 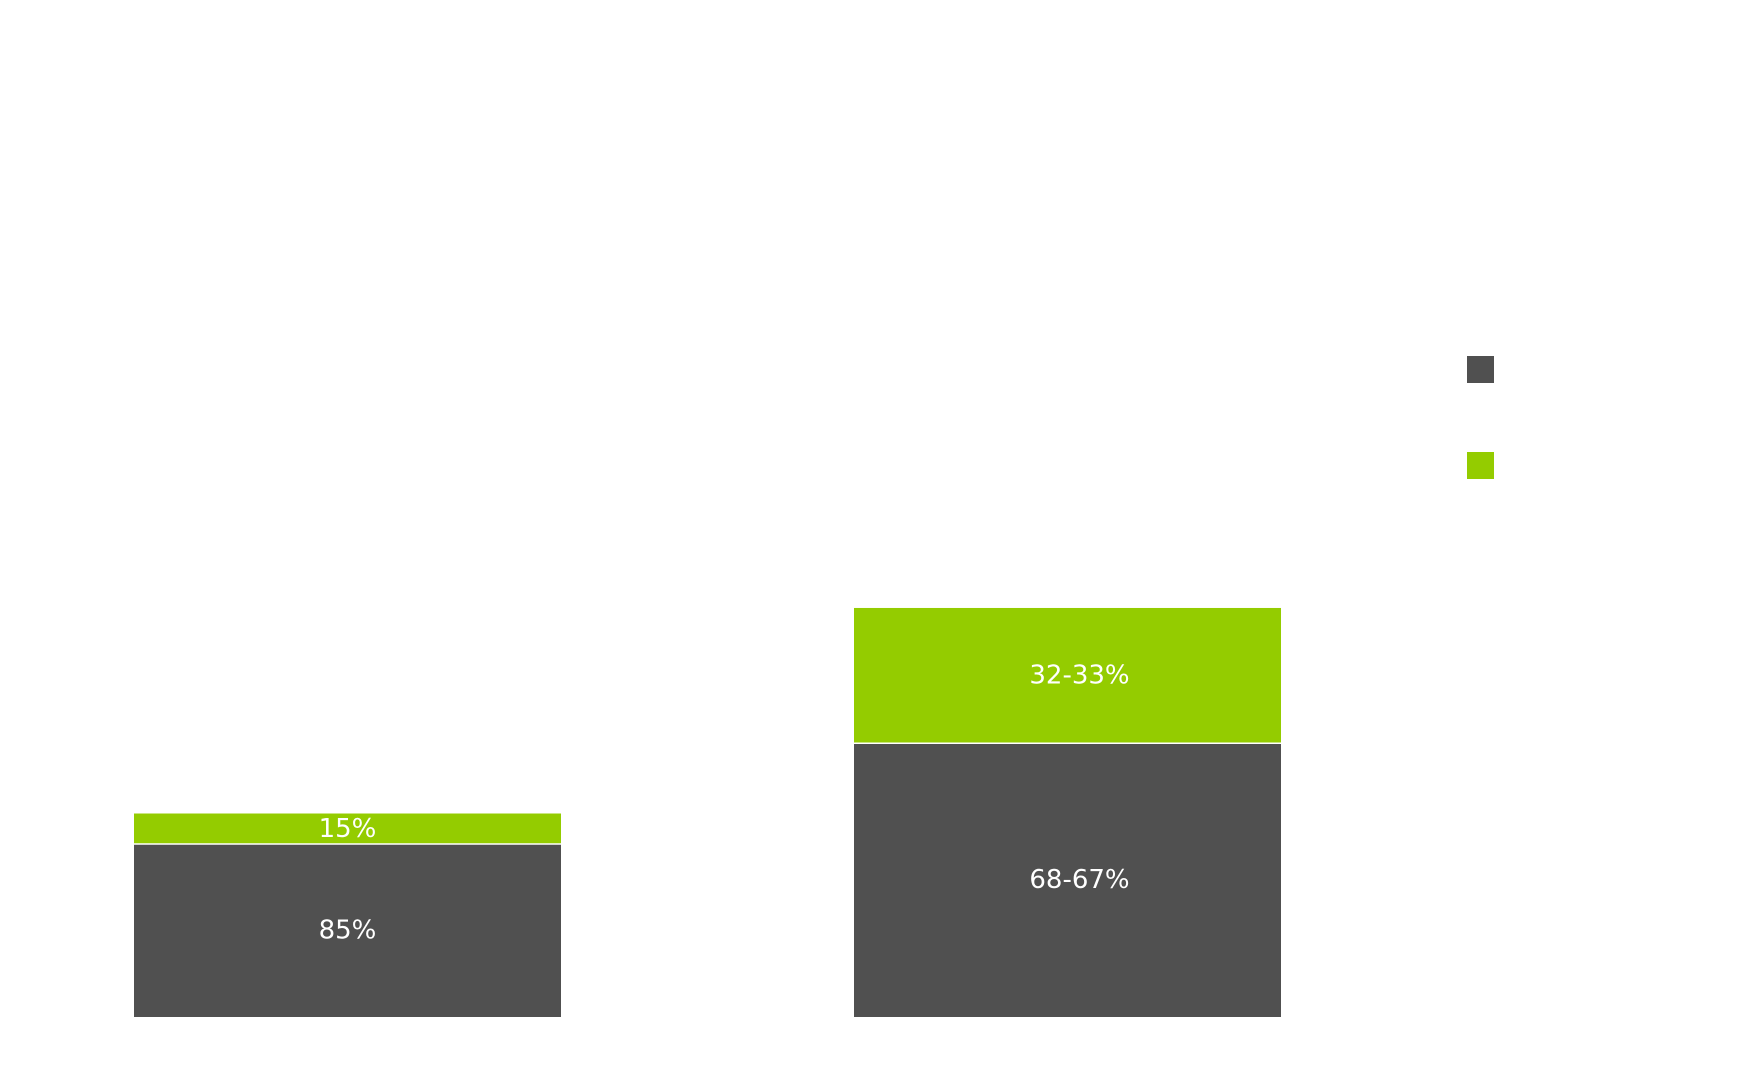 What do you see at coordinates (1079, 676) in the screenshot?
I see `segment-label: 32-33%` at bounding box center [1079, 676].